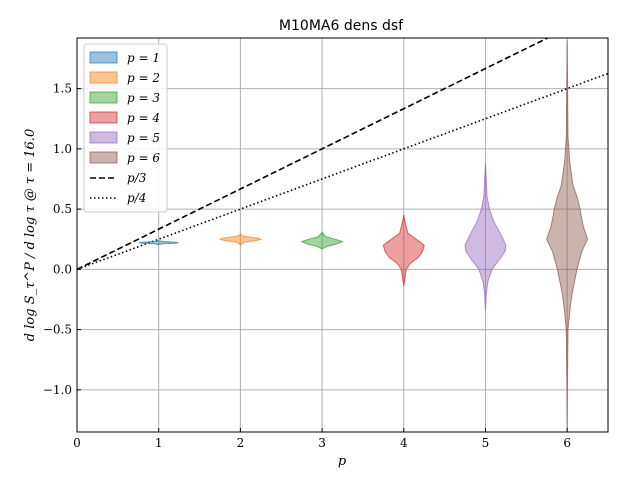 The width and height of the screenshot is (640, 480). What do you see at coordinates (159, 443) in the screenshot?
I see `x-tick-label: 1` at bounding box center [159, 443].